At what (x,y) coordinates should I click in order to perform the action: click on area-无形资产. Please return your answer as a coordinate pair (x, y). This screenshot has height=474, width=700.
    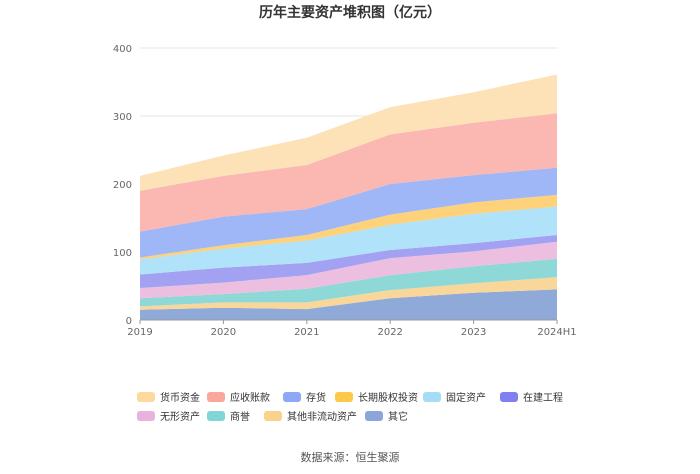
    Looking at the image, I should click on (348, 270).